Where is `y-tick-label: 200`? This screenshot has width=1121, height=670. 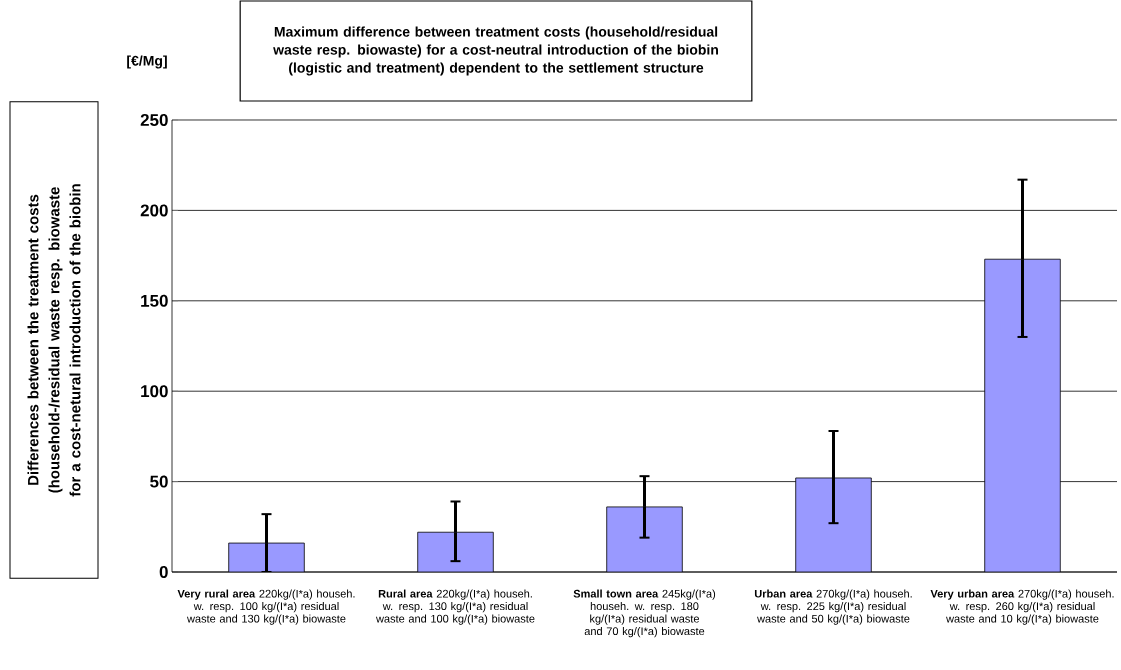
y-tick-label: 200 is located at coordinates (154, 210).